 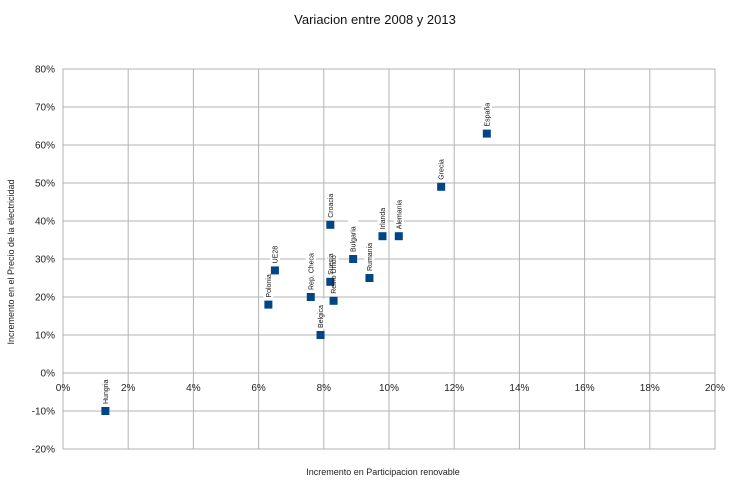 I want to click on point-ue28, so click(x=274, y=270).